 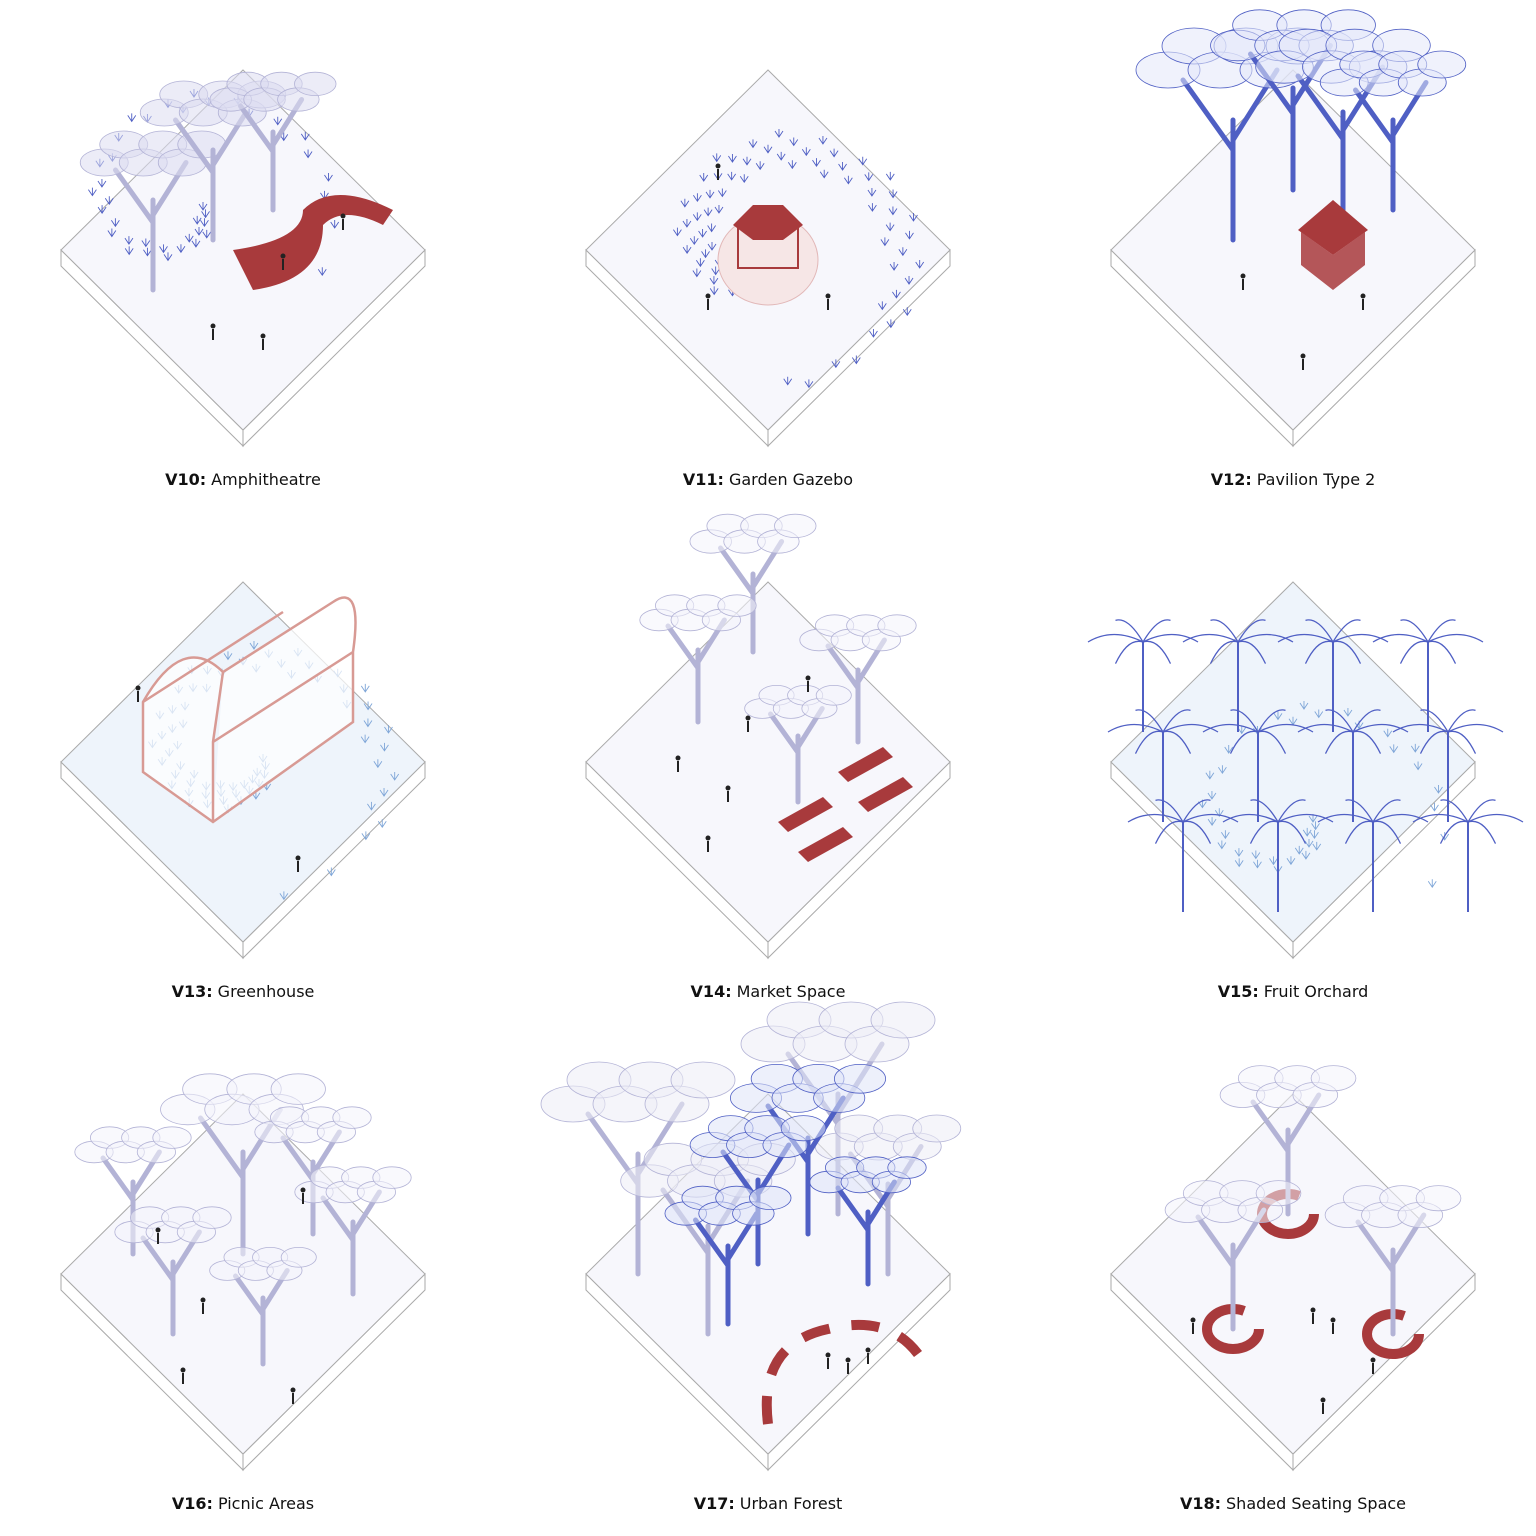 I want to click on caption: V10: Amphitheatre, so click(x=243, y=479).